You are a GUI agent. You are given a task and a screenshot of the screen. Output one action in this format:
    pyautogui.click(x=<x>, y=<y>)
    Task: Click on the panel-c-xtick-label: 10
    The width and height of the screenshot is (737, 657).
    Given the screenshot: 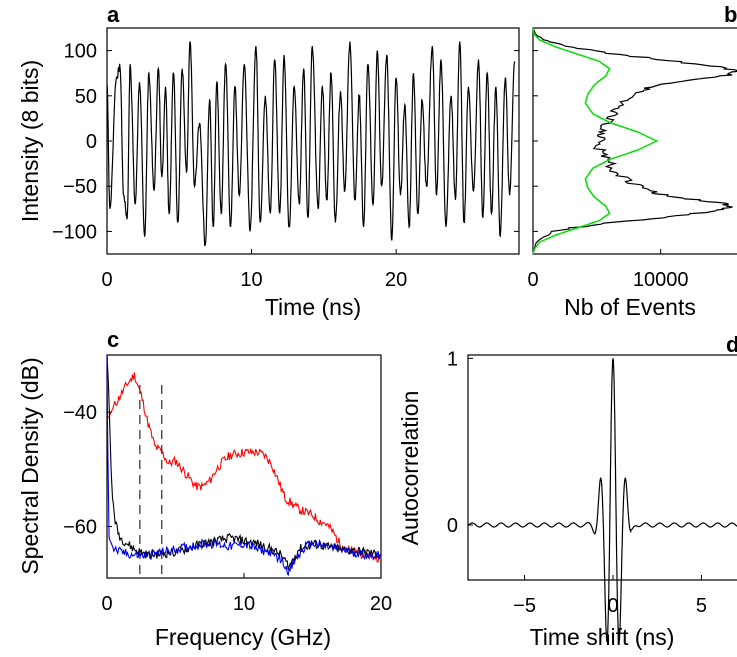 What is the action you would take?
    pyautogui.click(x=244, y=604)
    